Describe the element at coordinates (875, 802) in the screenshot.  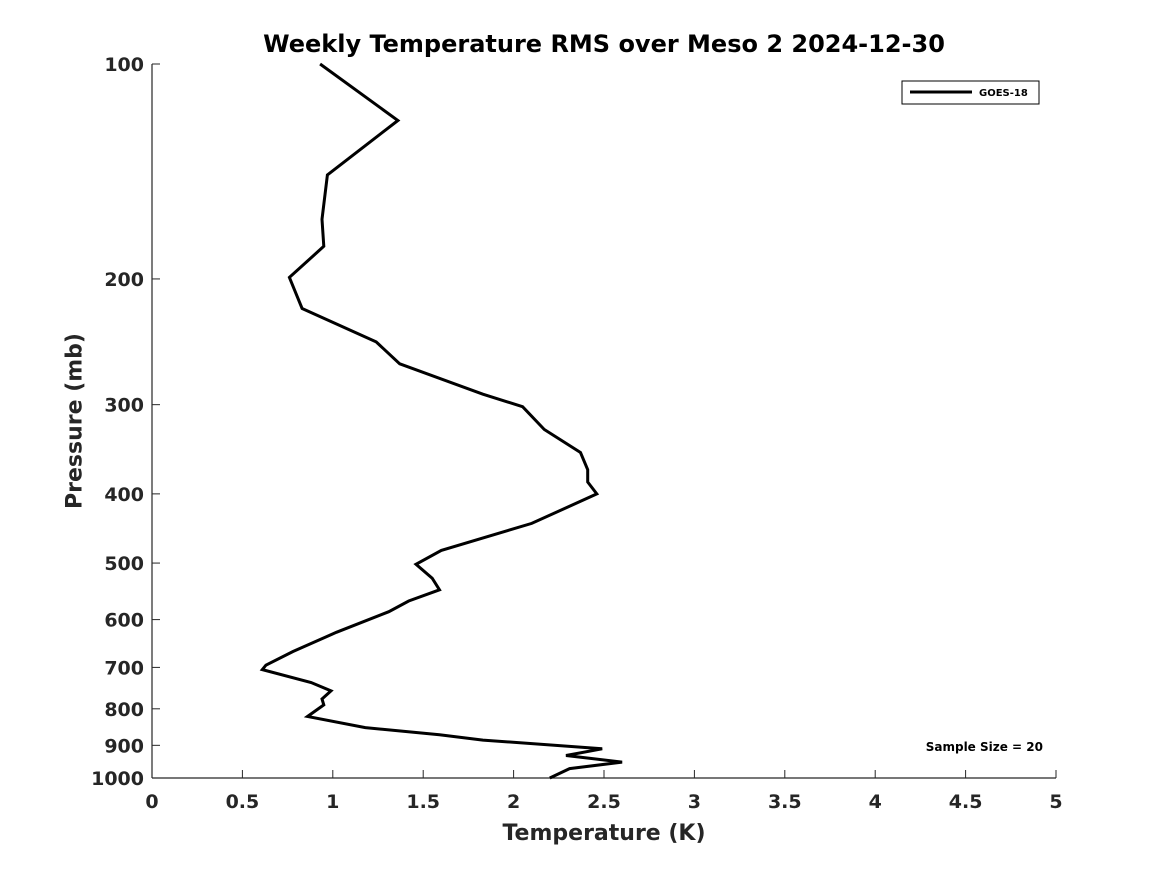
I see `x-tick-label: 4` at that location.